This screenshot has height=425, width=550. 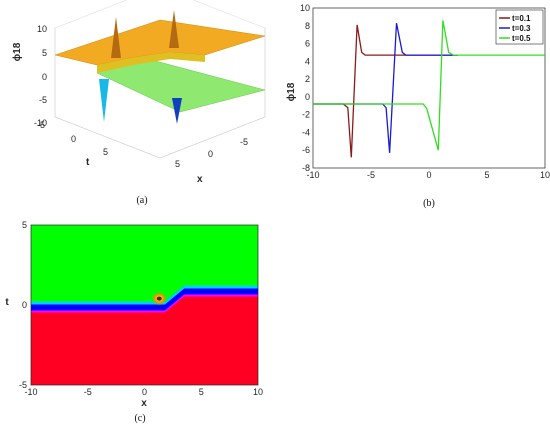 I want to click on legend-entry: t=0.5, so click(x=521, y=38).